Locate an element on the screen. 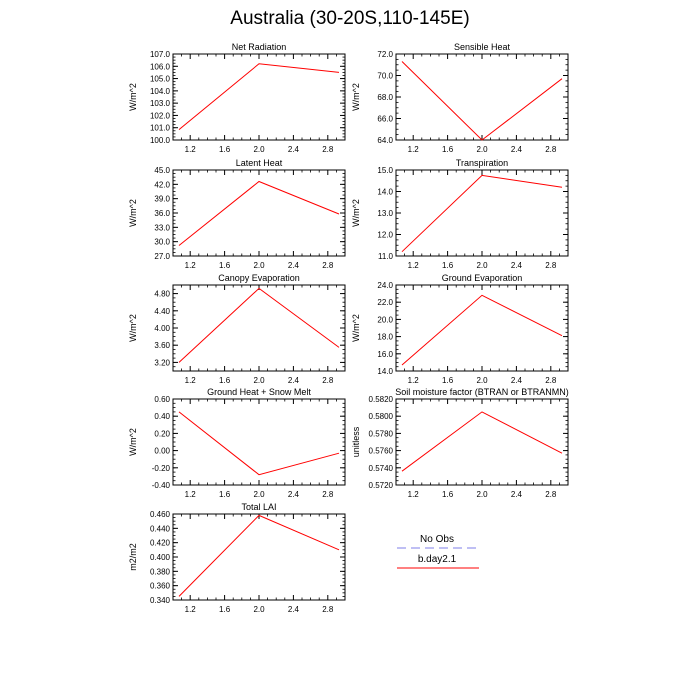 The image size is (700, 700). y-tick-label: 14.0 is located at coordinates (385, 371).